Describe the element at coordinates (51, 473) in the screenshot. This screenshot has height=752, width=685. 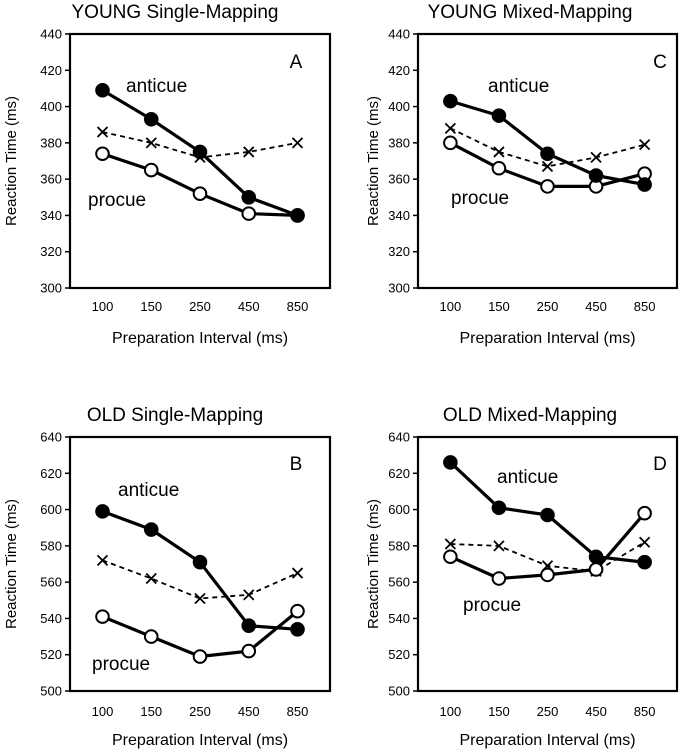
I see `y-tick-label: 620` at that location.